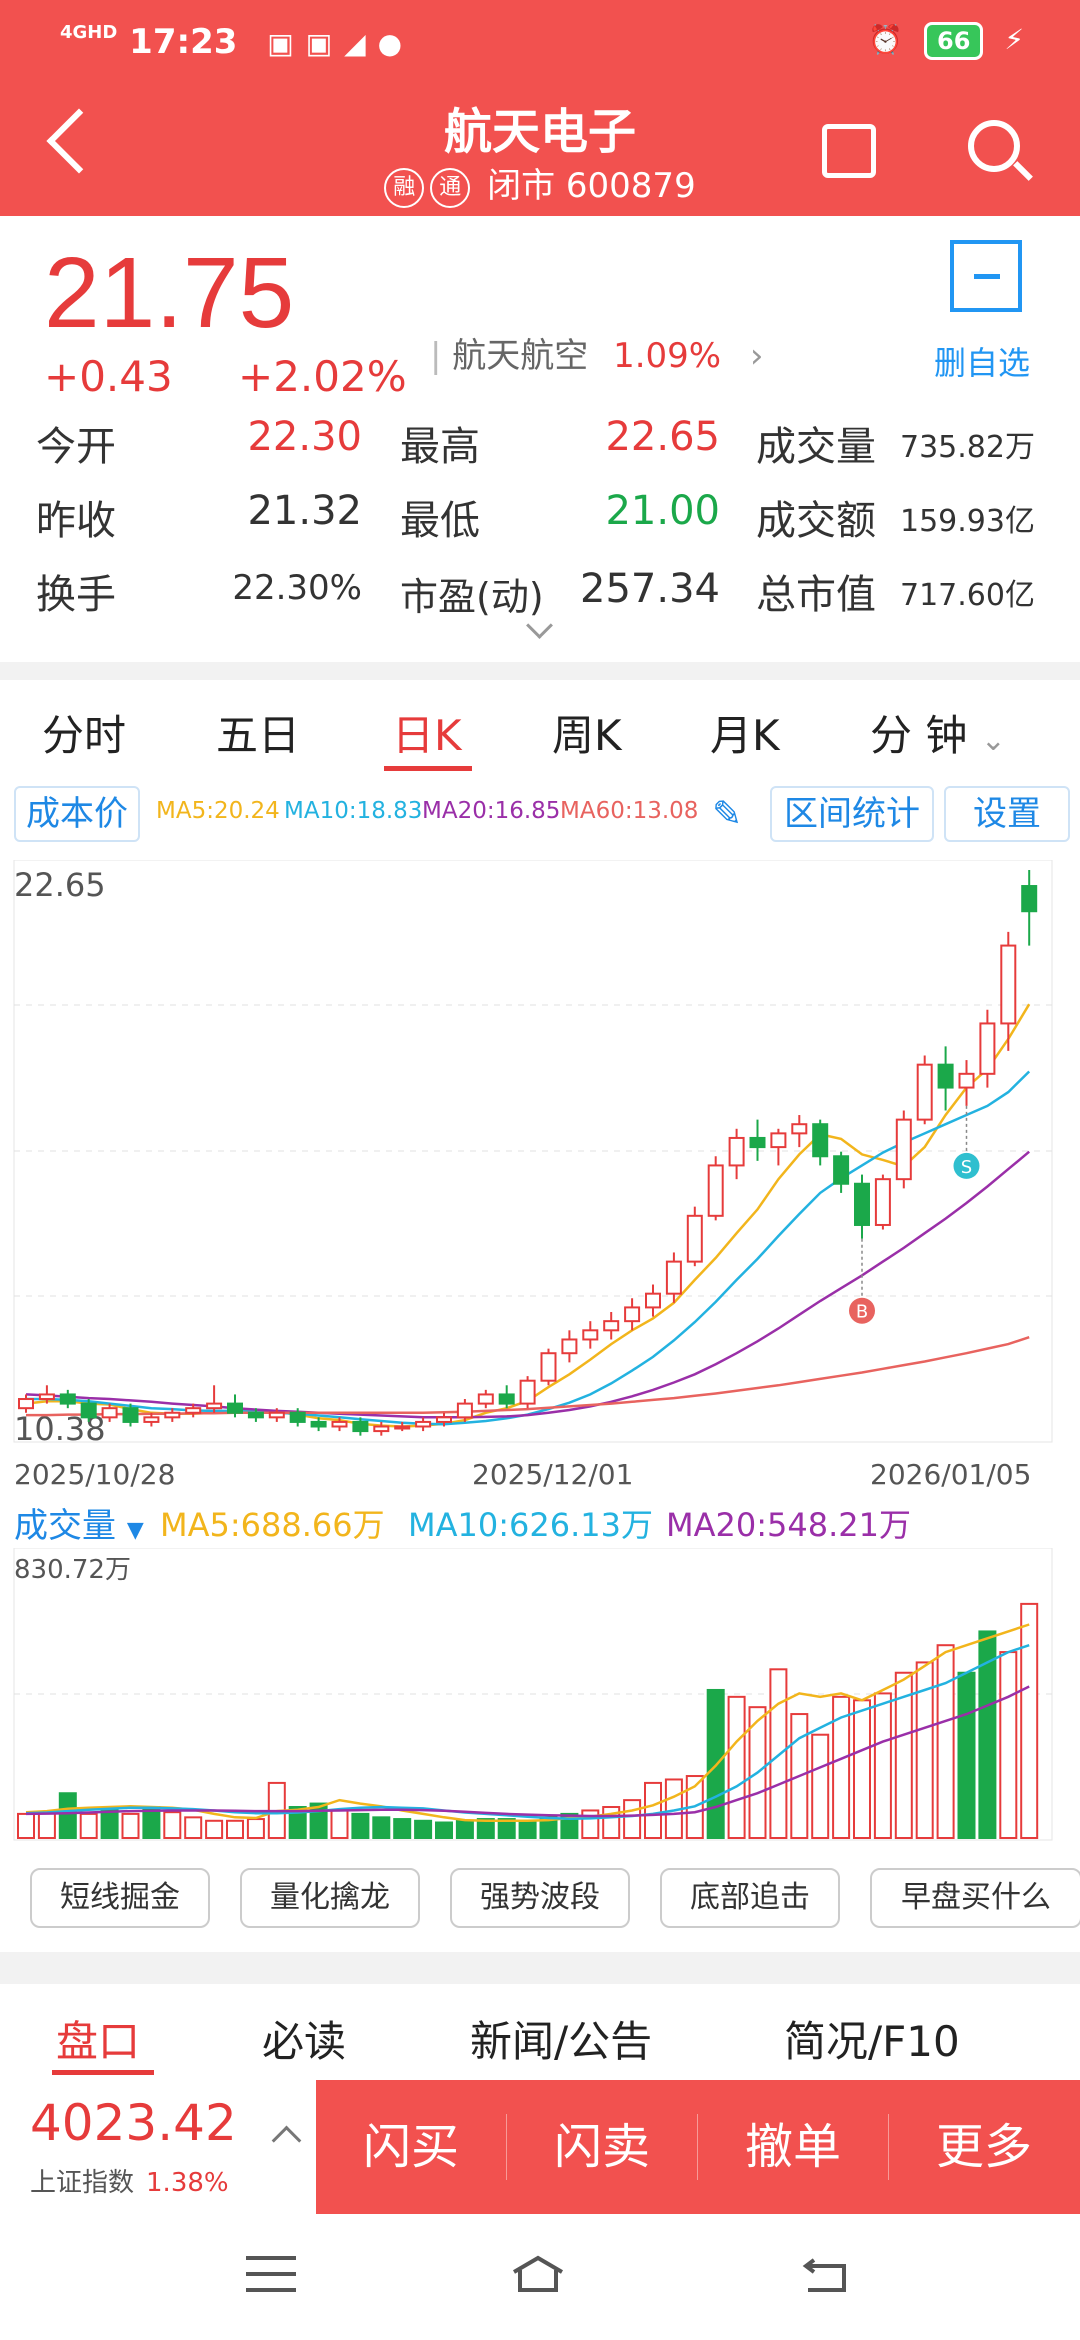 Image resolution: width=1080 pixels, height=2340 pixels. I want to click on stat-value: 22.30, so click(304, 437).